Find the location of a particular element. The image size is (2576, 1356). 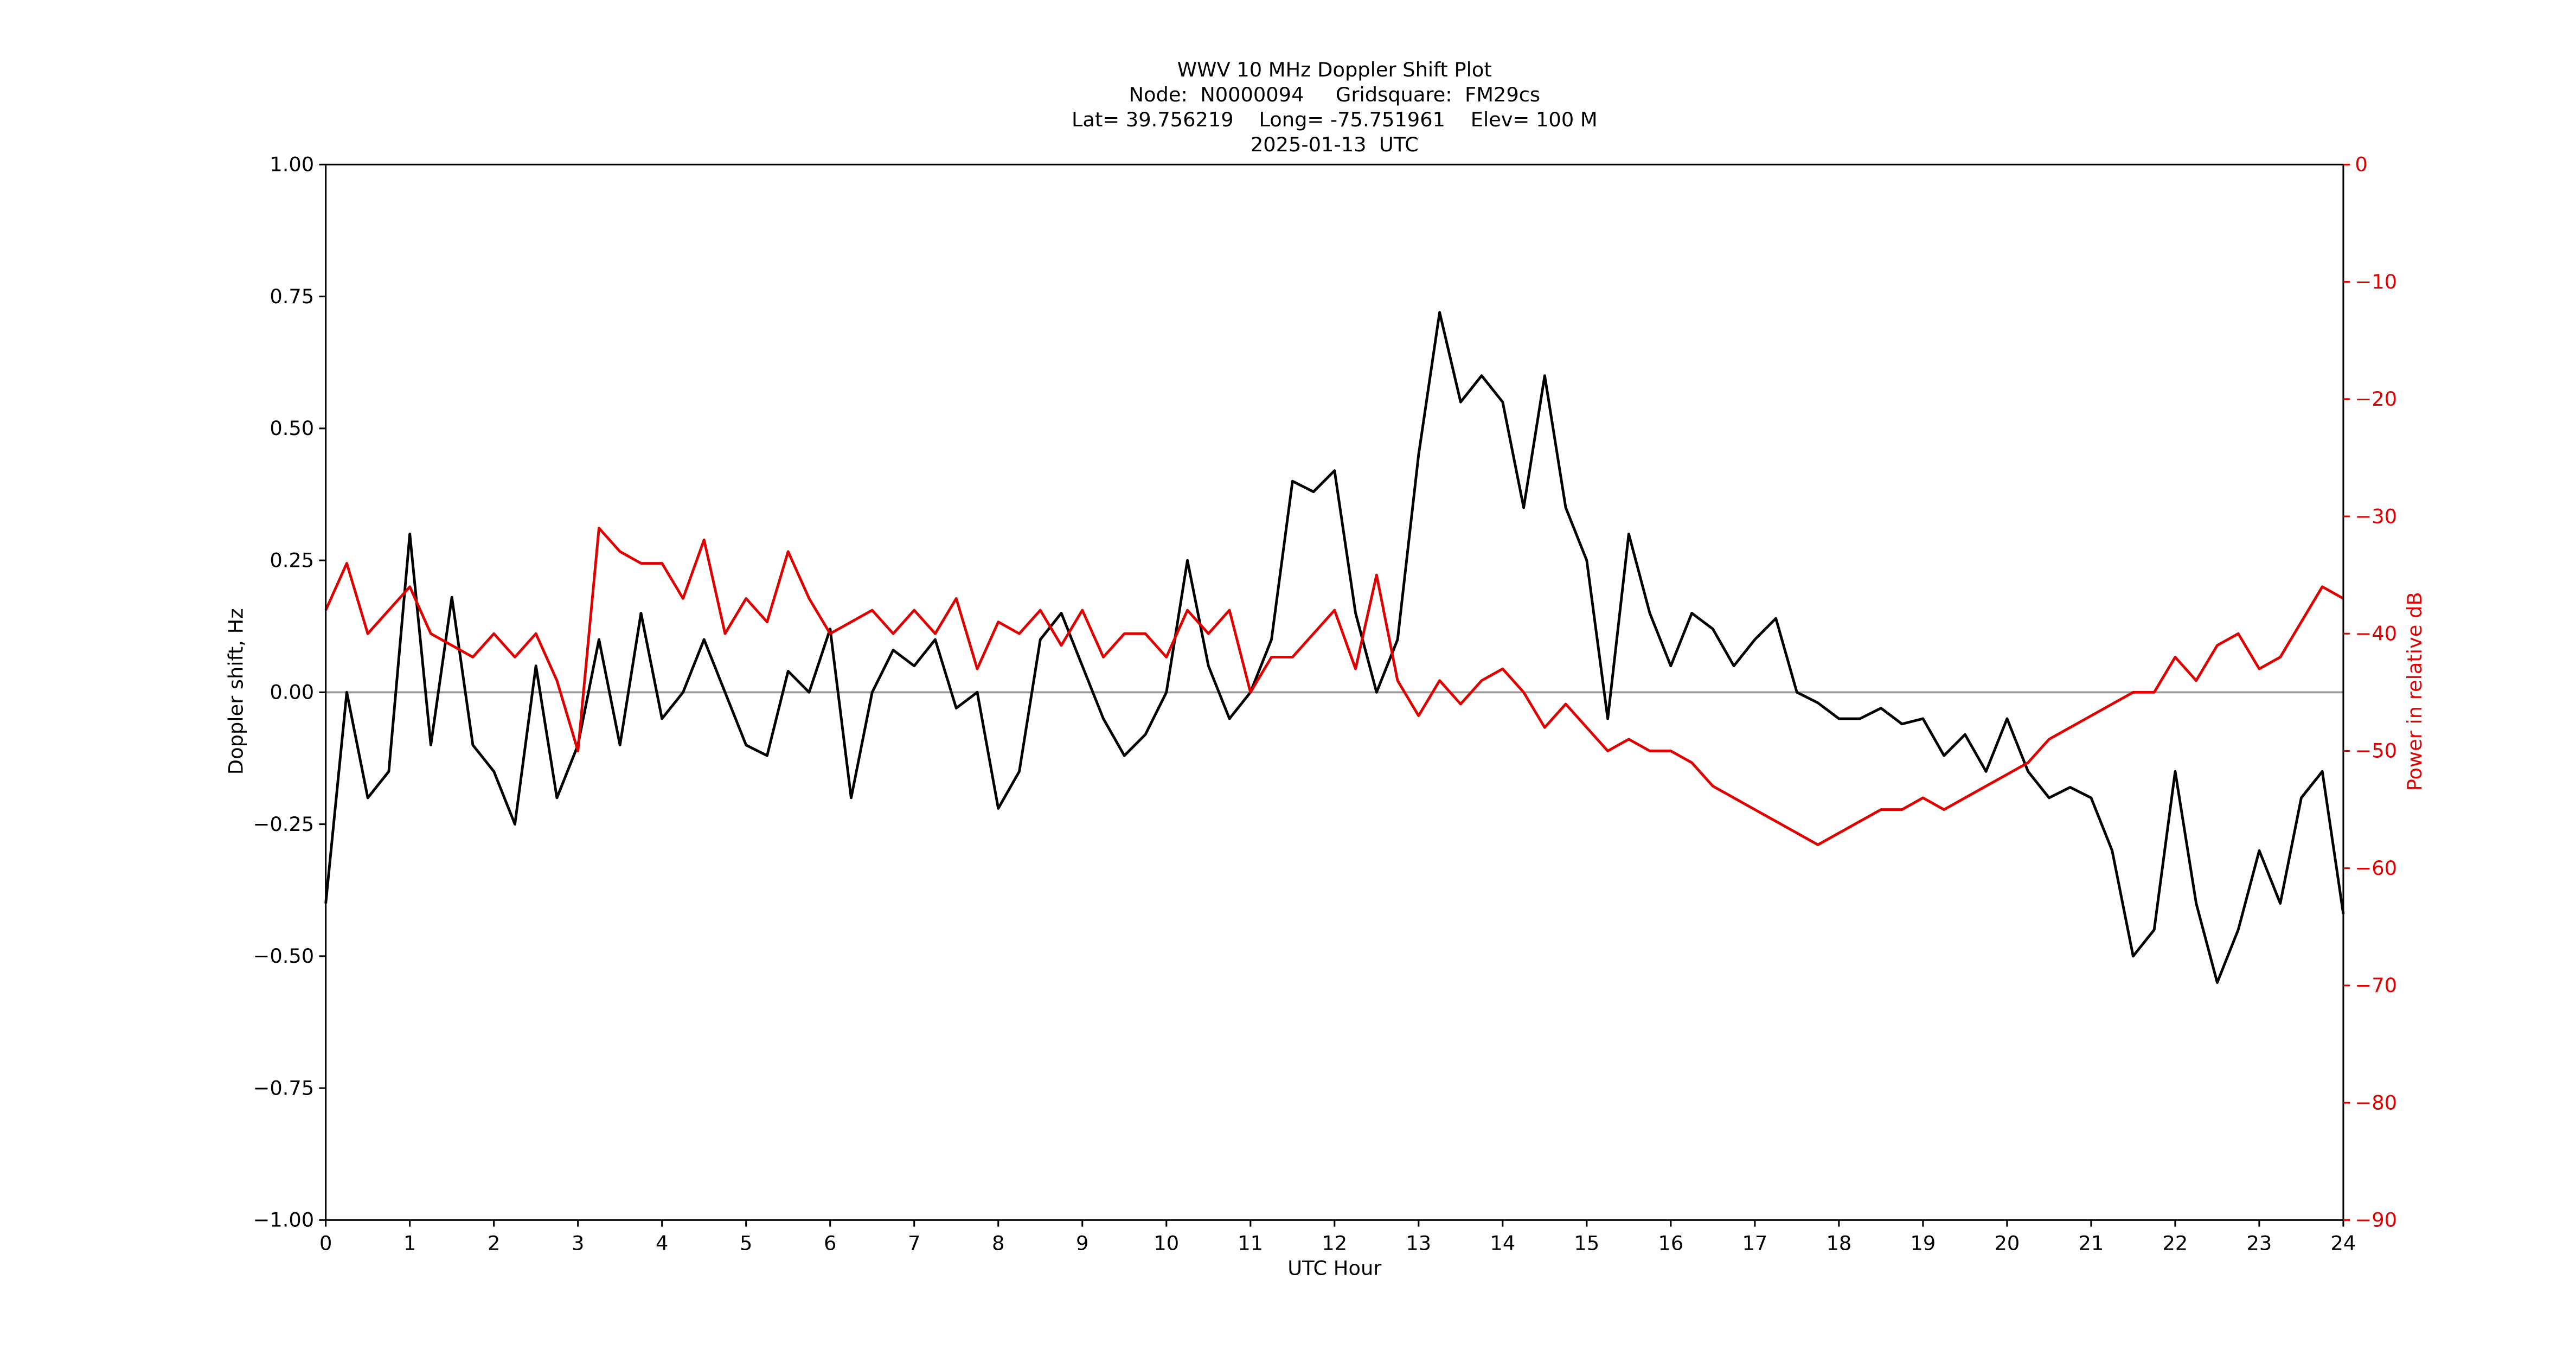

x-tick-label: 24 is located at coordinates (2343, 1243).